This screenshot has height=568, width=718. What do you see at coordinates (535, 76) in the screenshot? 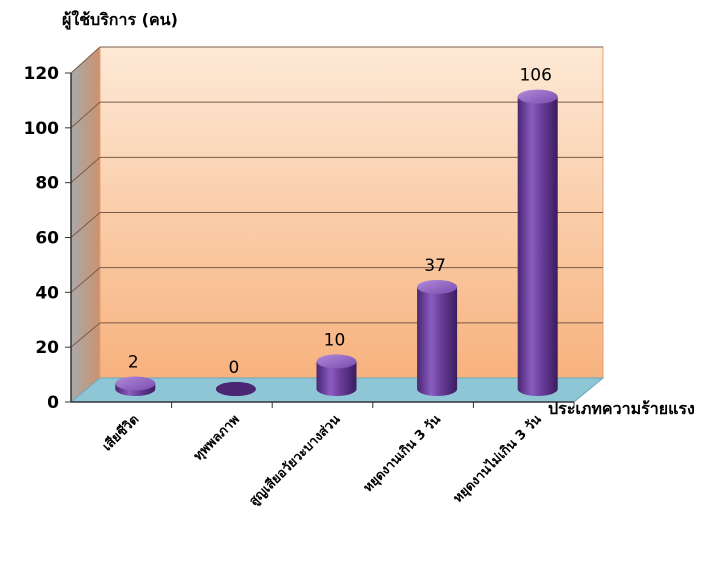
I see `data-label: 106` at bounding box center [535, 76].